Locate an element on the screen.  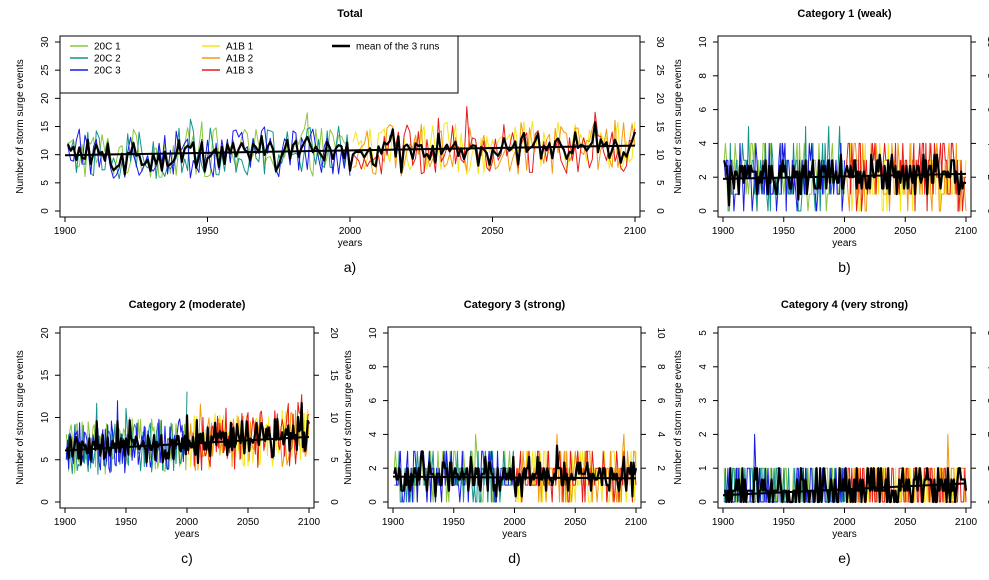
y-tick-label-right: 25 is located at coordinates (659, 71).